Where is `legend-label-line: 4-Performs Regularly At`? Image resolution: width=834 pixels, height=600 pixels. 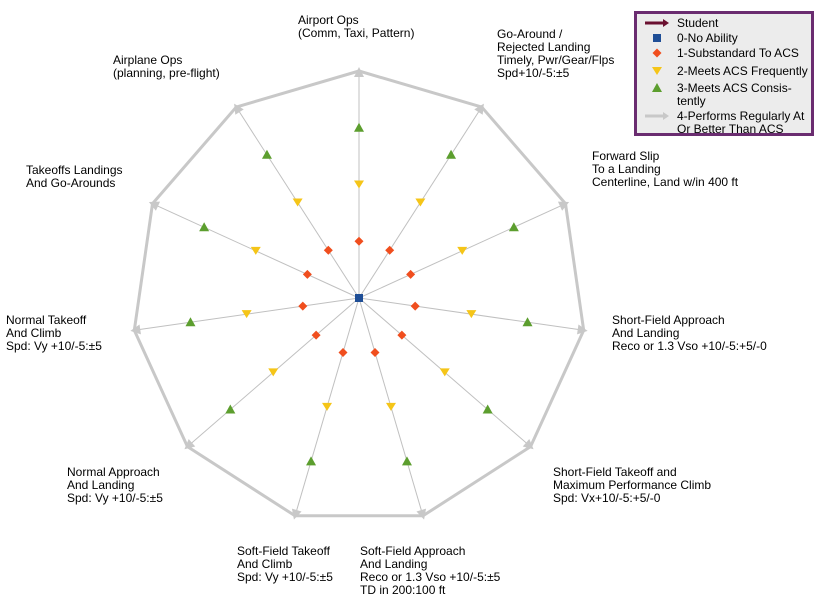
legend-label-line: 4-Performs Regularly At is located at coordinates (741, 116).